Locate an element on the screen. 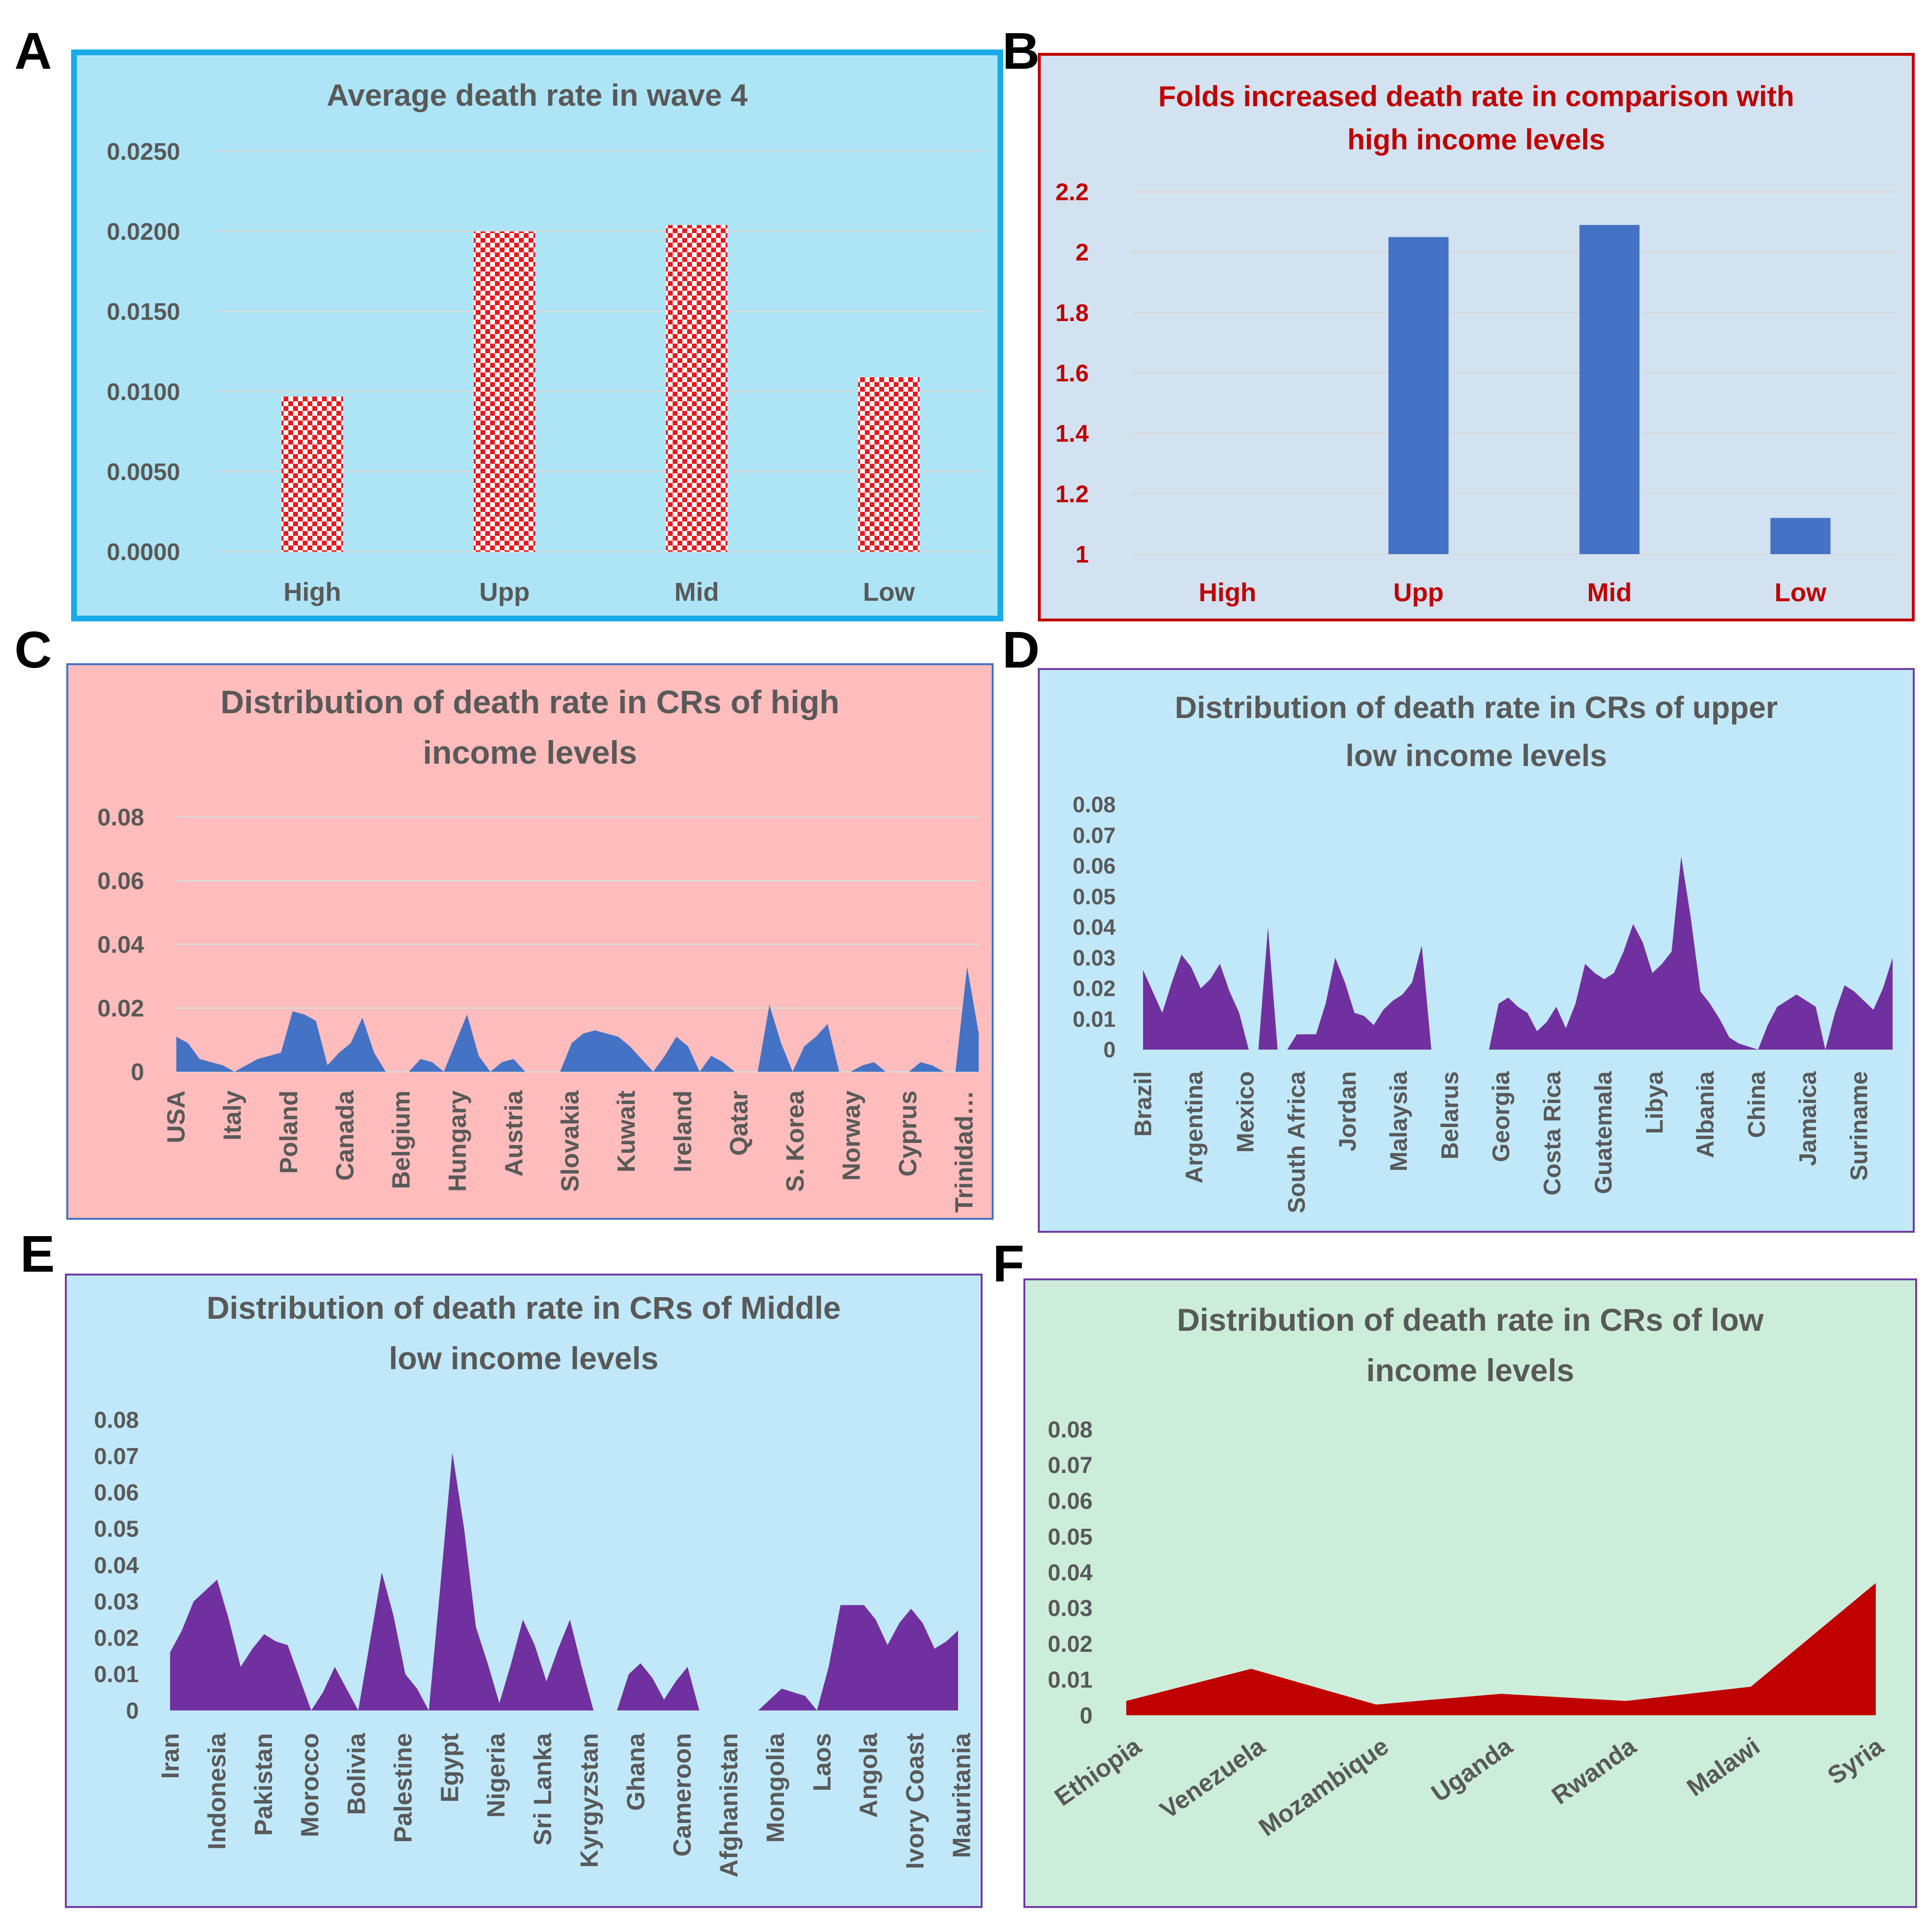  panel-letter-d: D is located at coordinates (1021, 649).